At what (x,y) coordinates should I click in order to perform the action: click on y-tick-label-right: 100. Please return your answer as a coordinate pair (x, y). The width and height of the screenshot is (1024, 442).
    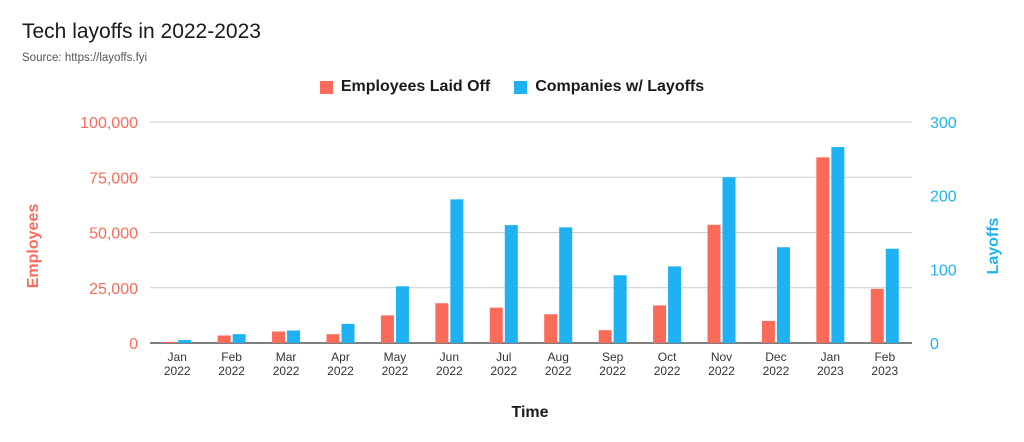
    Looking at the image, I should click on (943, 270).